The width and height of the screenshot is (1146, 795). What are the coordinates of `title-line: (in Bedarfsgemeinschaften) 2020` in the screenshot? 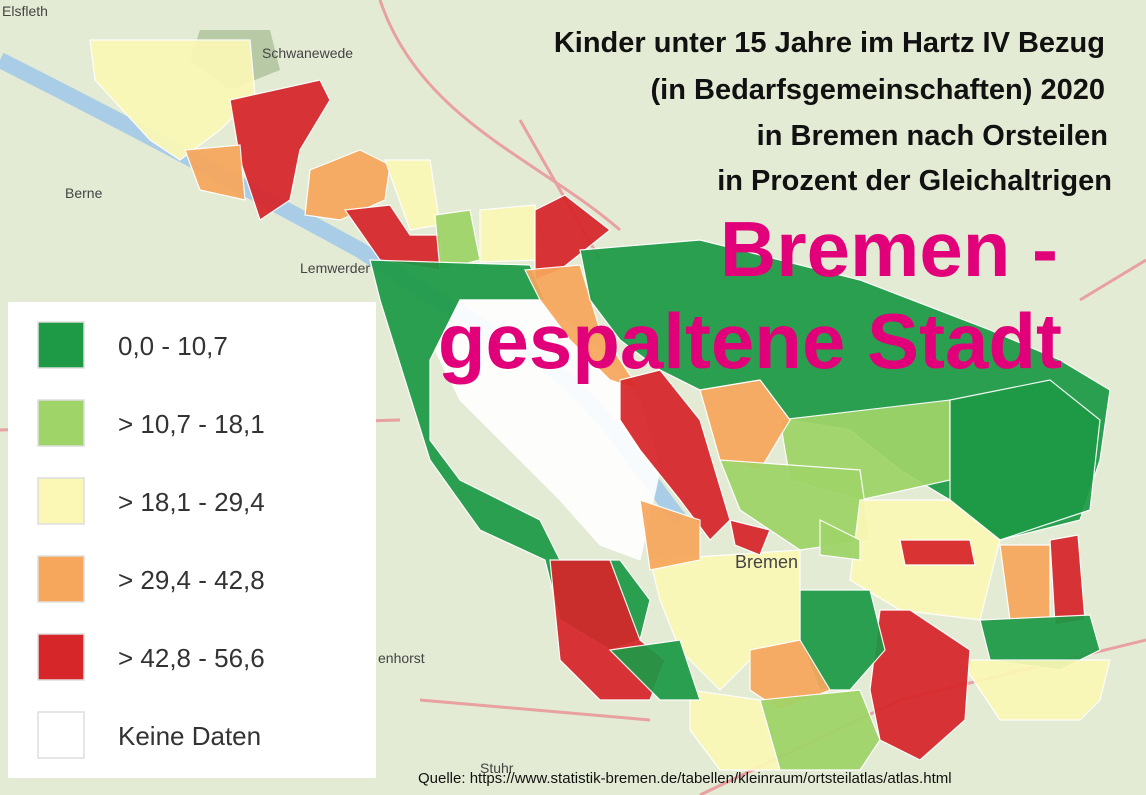 It's located at (878, 90).